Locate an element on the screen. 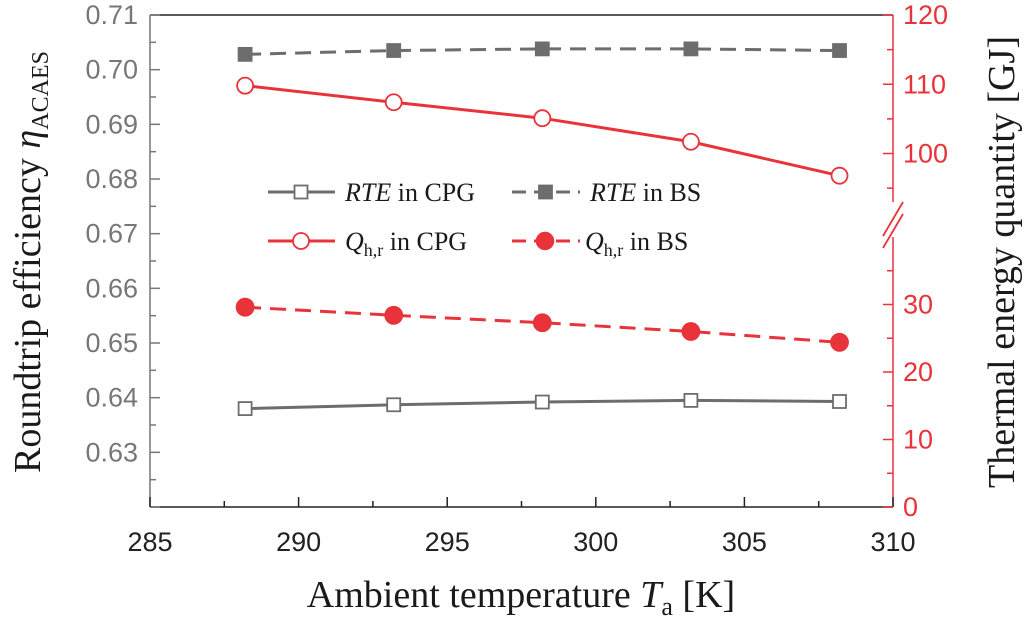 This screenshot has width=1027, height=621. y-right-axis-title: Thermal energy quantity [GJ] is located at coordinates (1002, 262).